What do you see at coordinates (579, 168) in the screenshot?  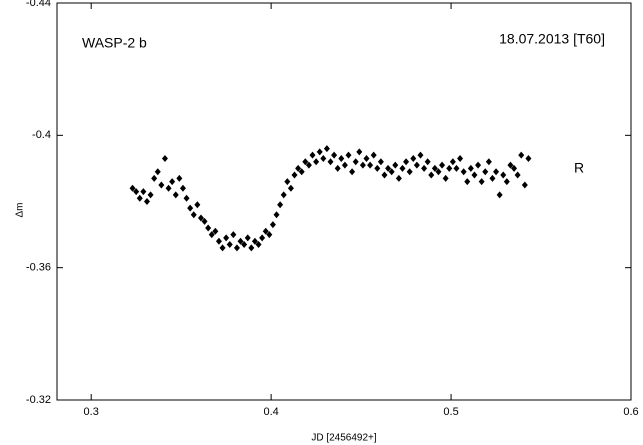 I see `filter-label: R` at bounding box center [579, 168].